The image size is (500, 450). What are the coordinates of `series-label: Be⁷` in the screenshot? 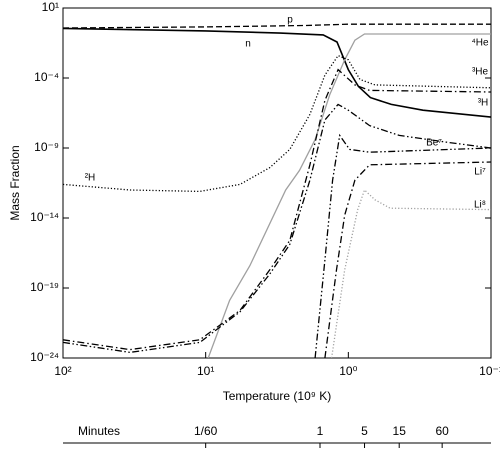 It's located at (434, 143).